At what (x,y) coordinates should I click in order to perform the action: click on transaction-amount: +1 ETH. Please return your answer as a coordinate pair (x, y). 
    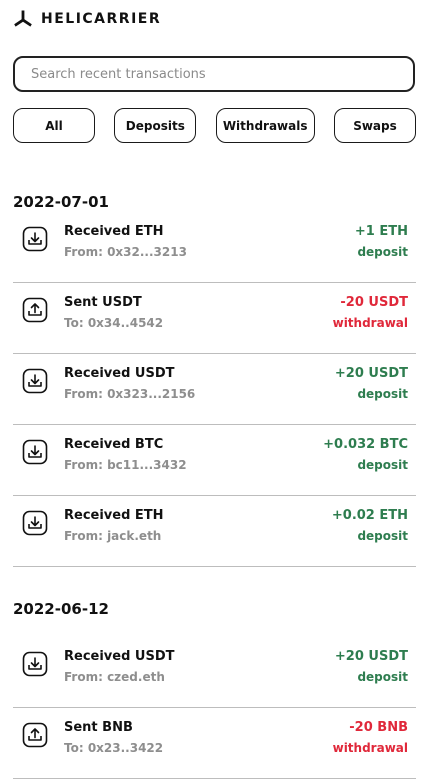
    Looking at the image, I should click on (381, 231).